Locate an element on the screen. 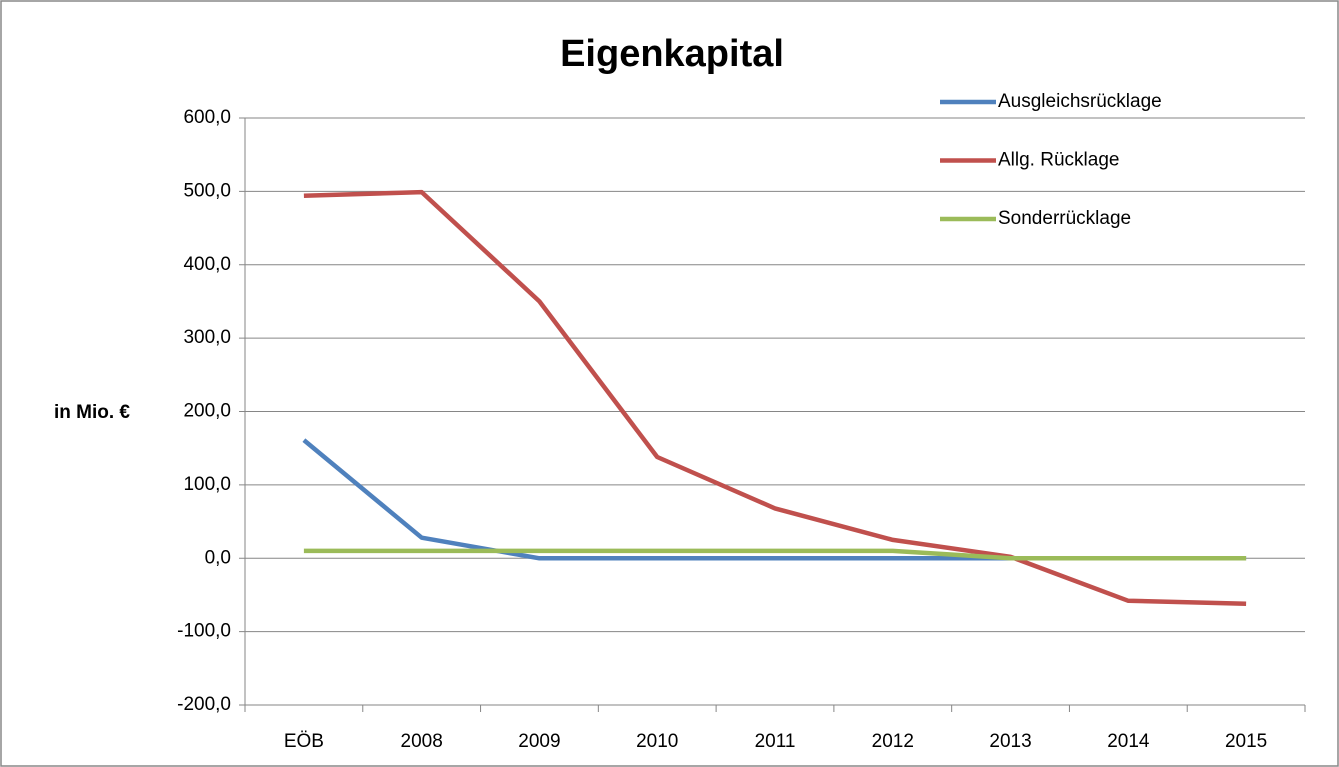  series-line is located at coordinates (775, 554).